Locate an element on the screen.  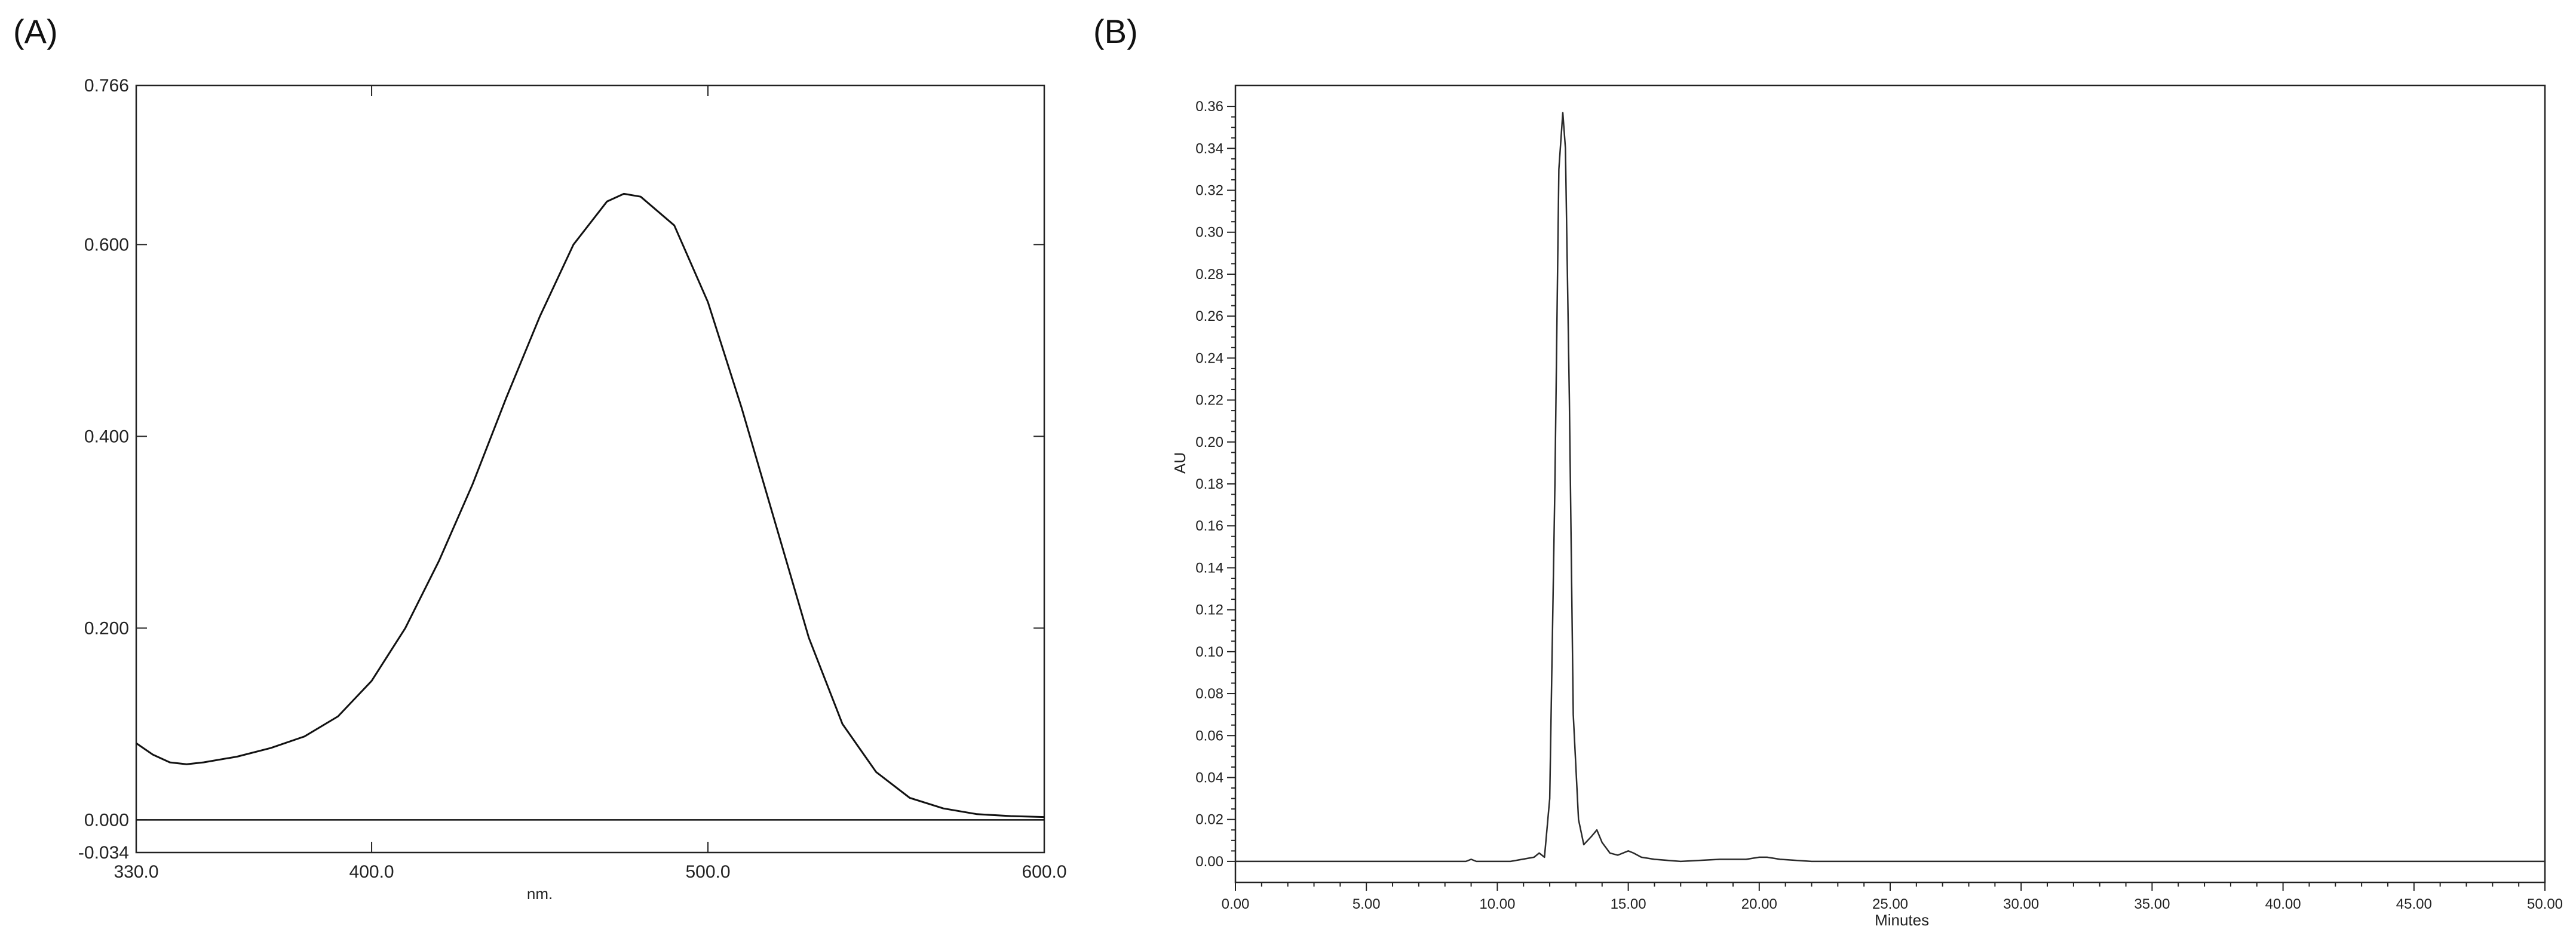
y-tick-label-b: 0.28 is located at coordinates (1209, 274).